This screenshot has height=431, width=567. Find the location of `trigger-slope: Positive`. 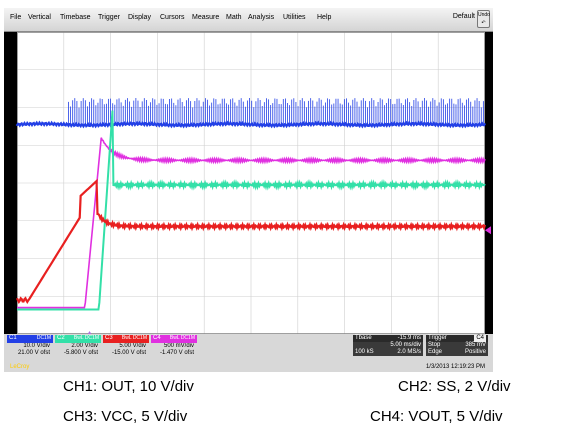

trigger-slope: Positive is located at coordinates (475, 352).